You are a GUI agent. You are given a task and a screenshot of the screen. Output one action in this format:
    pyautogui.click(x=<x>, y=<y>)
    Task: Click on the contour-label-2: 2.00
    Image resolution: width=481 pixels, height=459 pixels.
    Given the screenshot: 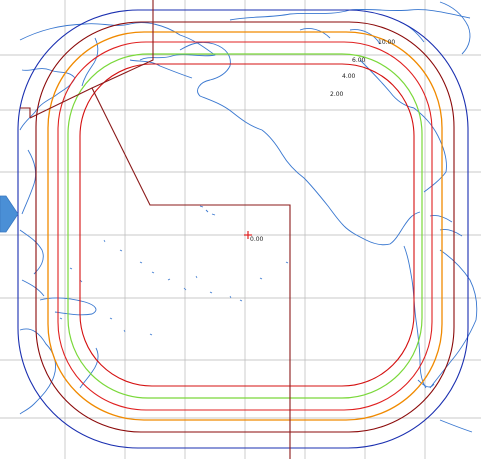 What is the action you would take?
    pyautogui.click(x=337, y=94)
    